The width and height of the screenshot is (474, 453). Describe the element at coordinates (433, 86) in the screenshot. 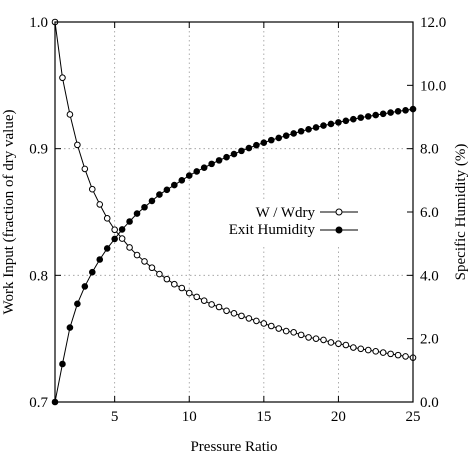

I see `y-right-tick-label: 10.0` at that location.